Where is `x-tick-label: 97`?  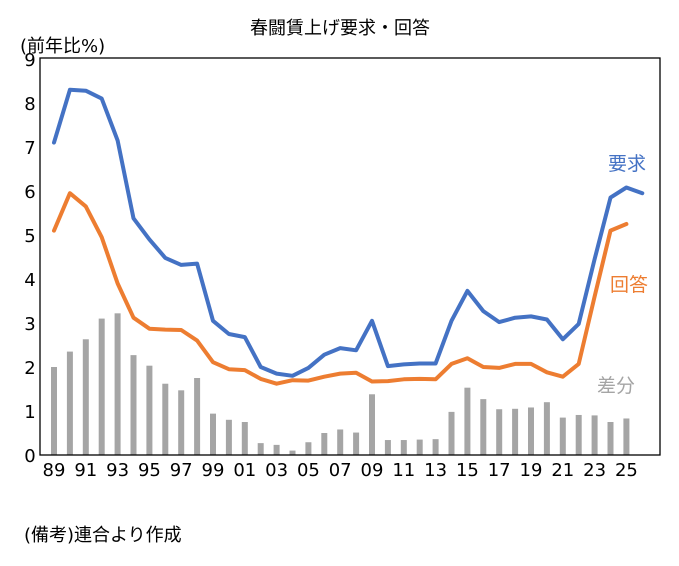
x-tick-label: 97 is located at coordinates (181, 470).